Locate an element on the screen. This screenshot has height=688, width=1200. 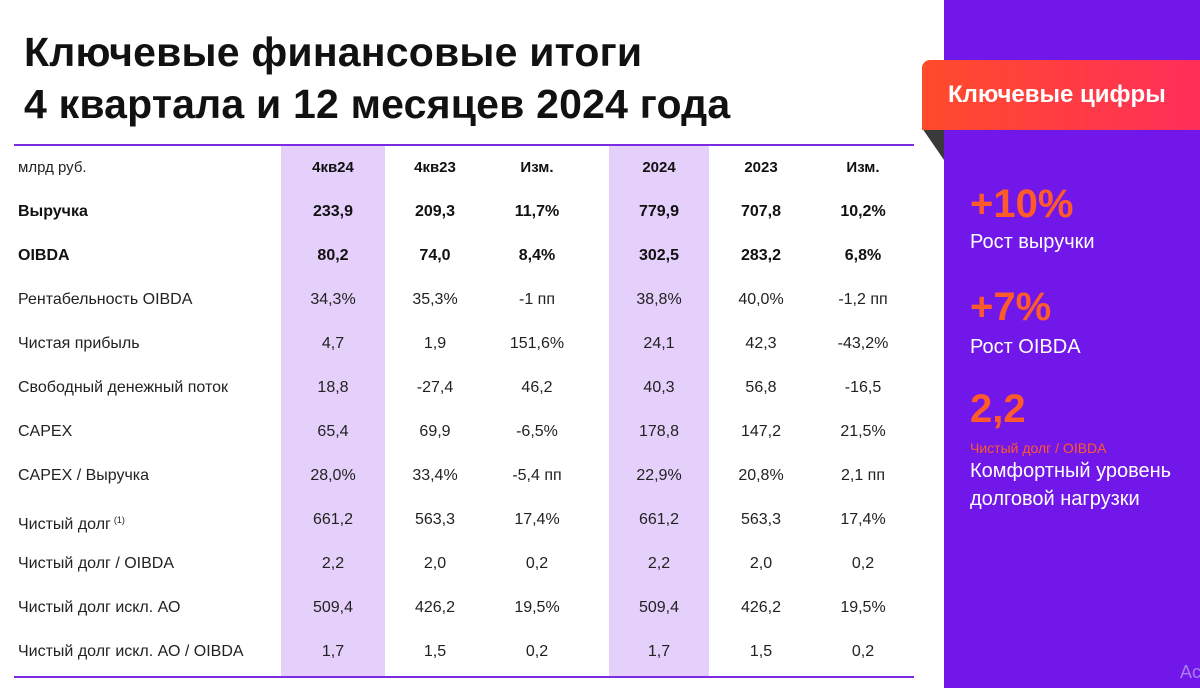
table-cell: 707,8 is located at coordinates (761, 211).